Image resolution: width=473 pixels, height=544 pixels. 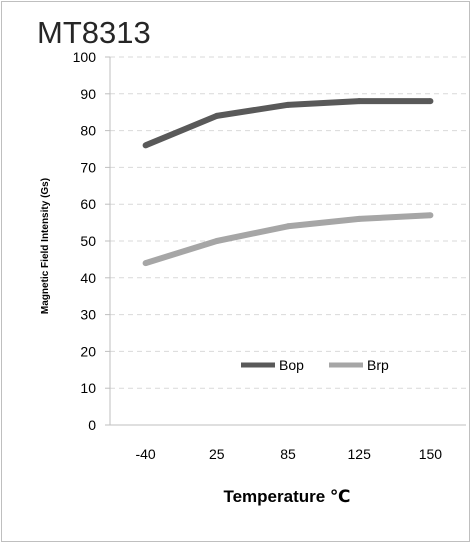 What do you see at coordinates (145, 263) in the screenshot?
I see `data-point-brp--40` at bounding box center [145, 263].